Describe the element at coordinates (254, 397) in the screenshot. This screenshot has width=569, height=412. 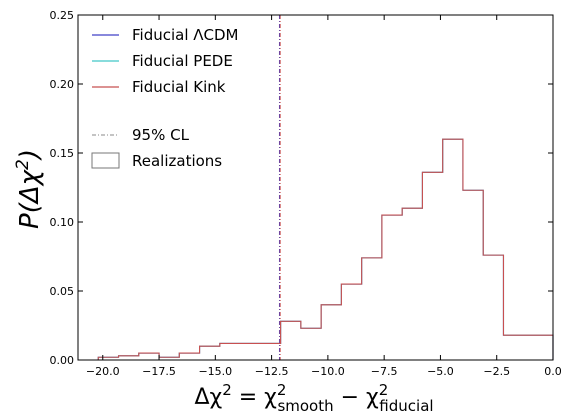
I see `xlabel-eq: = χ` at that location.